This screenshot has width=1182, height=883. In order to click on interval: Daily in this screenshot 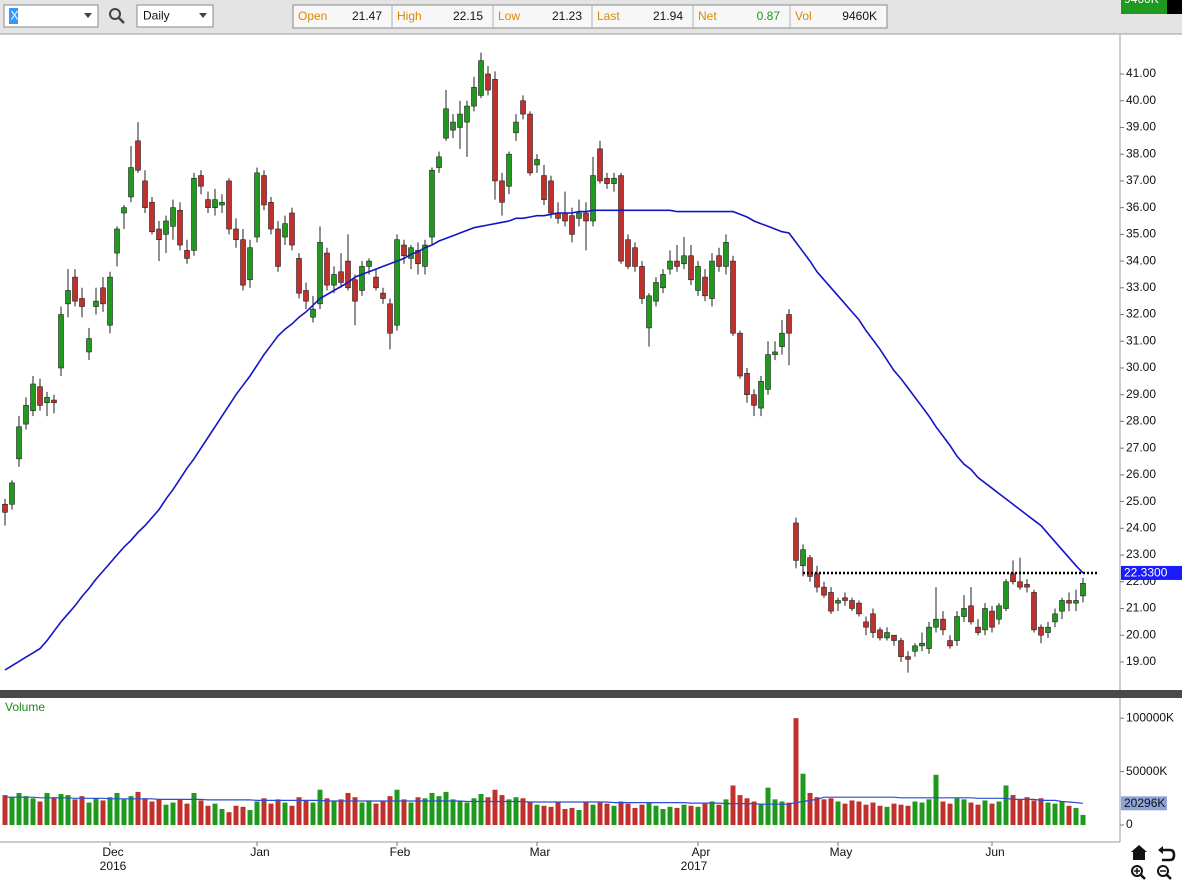, I will do `click(156, 16)`.